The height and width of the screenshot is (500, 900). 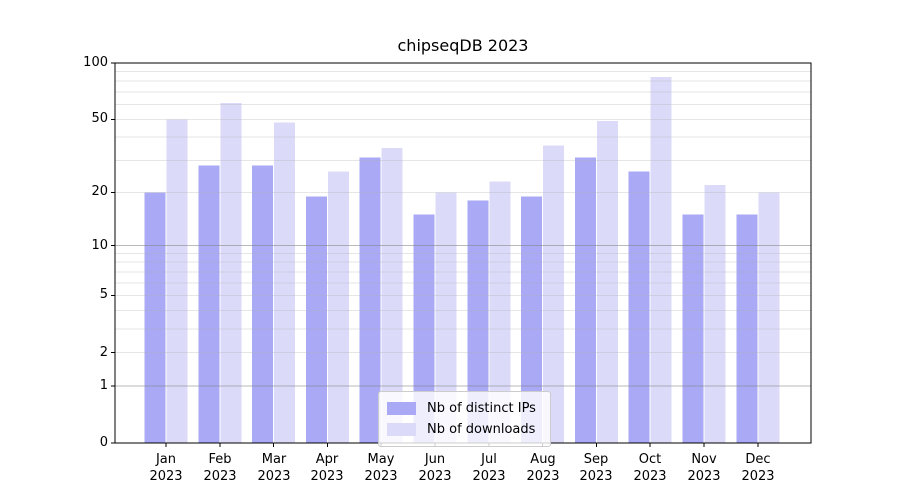 What do you see at coordinates (103, 352) in the screenshot?
I see `y-tick-label: 2` at bounding box center [103, 352].